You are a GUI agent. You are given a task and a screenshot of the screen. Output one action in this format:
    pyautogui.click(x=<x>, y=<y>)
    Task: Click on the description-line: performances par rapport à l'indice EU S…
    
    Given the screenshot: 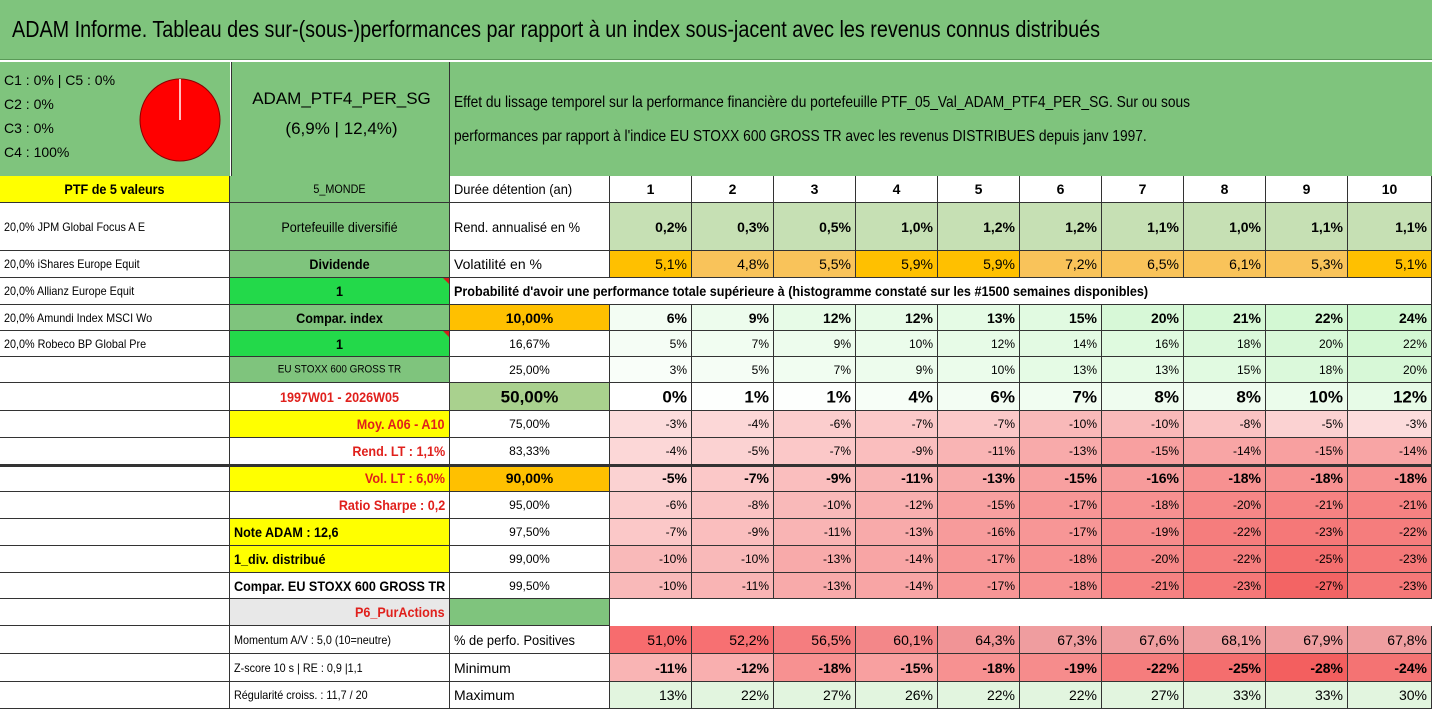 What is the action you would take?
    pyautogui.click(x=939, y=137)
    